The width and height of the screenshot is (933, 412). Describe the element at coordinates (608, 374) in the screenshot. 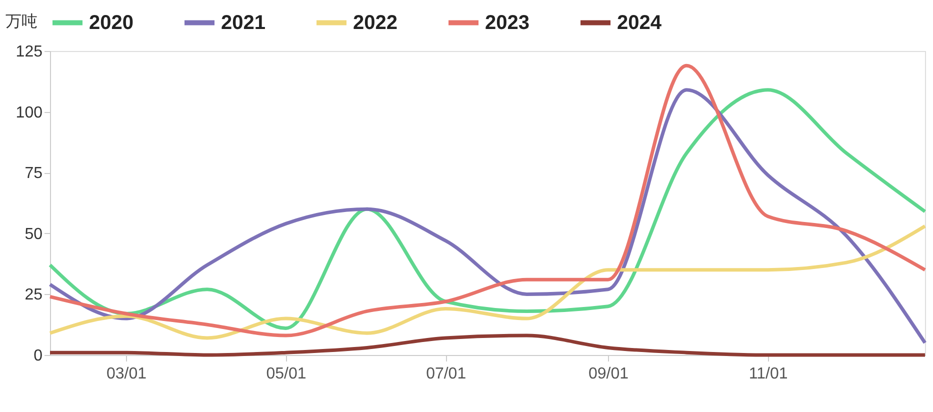

I see `x-tick-label: 09/01` at that location.